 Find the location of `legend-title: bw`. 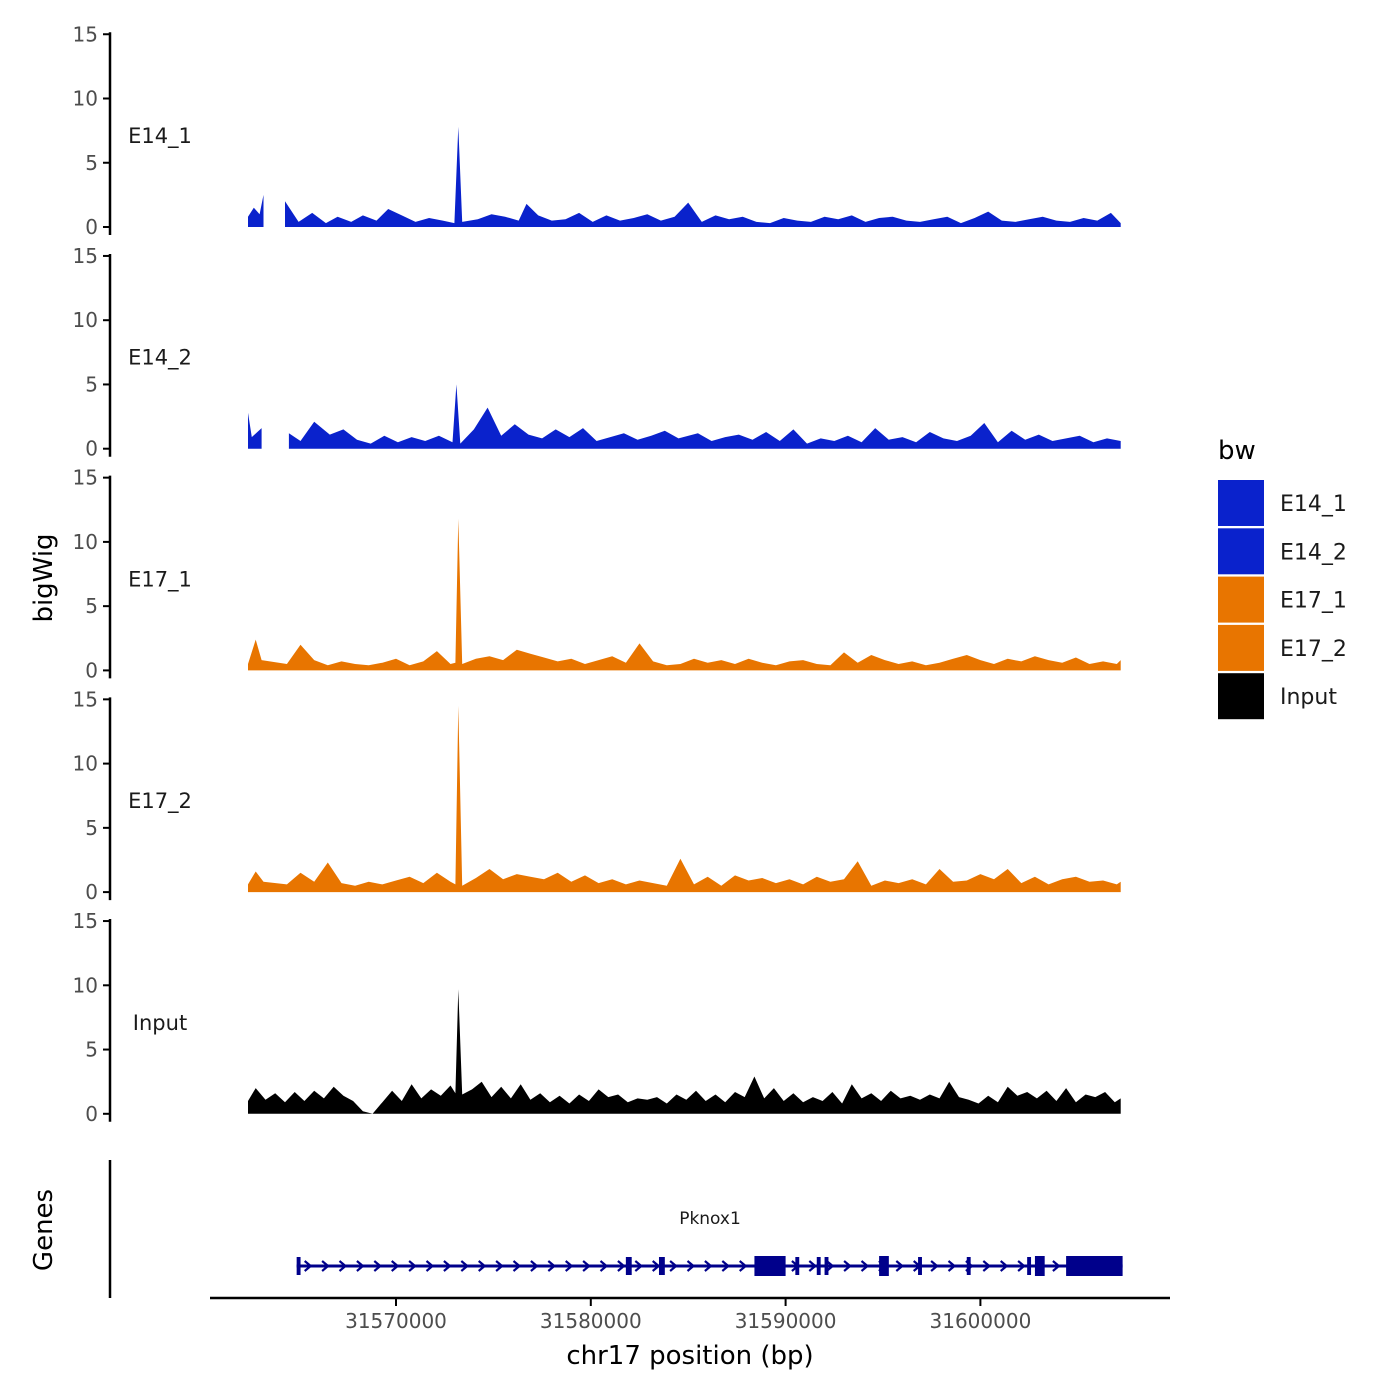

legend-title: bw is located at coordinates (1237, 451).